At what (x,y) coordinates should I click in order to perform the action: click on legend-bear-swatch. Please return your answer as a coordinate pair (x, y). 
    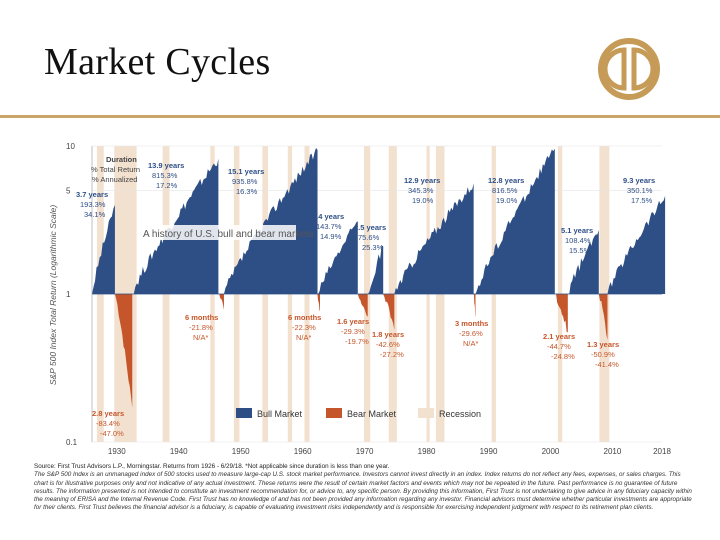
    Looking at the image, I should click on (334, 413).